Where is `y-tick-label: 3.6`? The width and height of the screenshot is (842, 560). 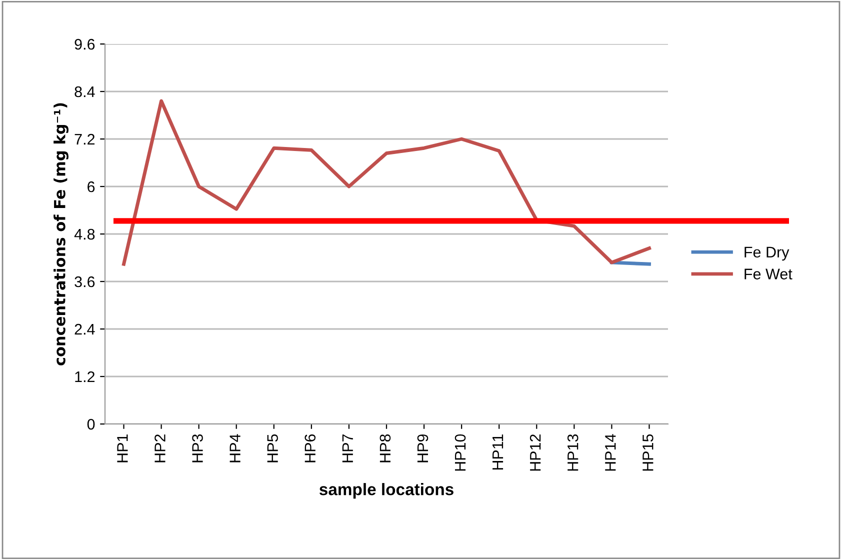
y-tick-label: 3.6 is located at coordinates (84, 282).